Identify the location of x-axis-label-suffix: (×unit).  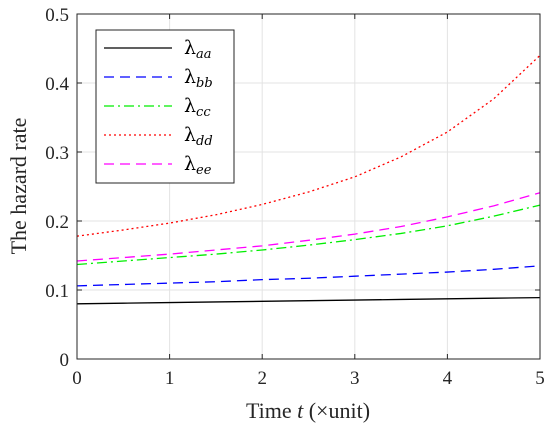
(336, 410).